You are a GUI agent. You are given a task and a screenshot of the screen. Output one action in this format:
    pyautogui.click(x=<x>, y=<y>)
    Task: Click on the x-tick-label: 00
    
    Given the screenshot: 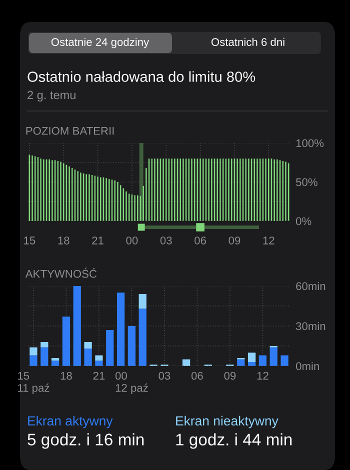 What is the action you would take?
    pyautogui.click(x=132, y=240)
    